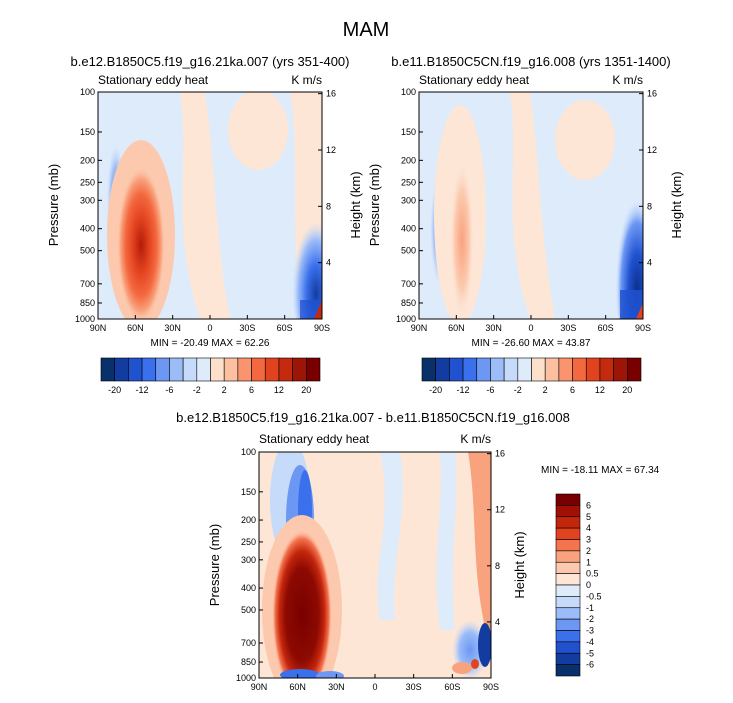 The height and width of the screenshot is (703, 733). I want to click on y-tick-label: 1000, so click(406, 319).